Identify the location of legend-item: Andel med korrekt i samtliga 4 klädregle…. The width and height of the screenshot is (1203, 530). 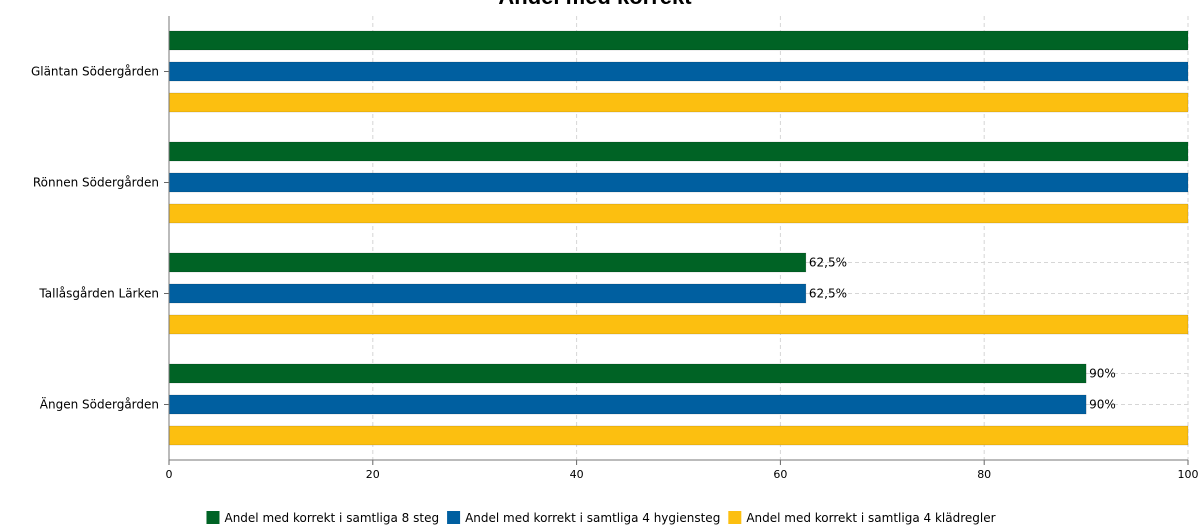
(862, 518).